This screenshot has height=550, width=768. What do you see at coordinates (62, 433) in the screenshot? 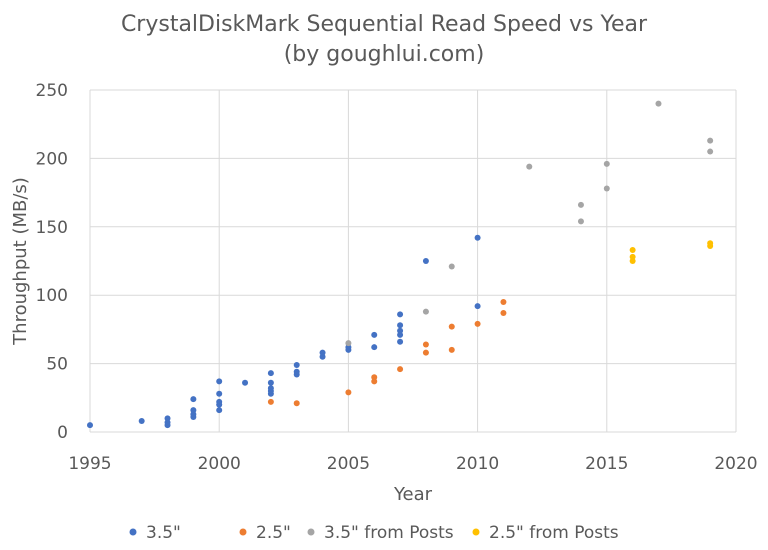
I see `y-tick-label: 0` at bounding box center [62, 433].